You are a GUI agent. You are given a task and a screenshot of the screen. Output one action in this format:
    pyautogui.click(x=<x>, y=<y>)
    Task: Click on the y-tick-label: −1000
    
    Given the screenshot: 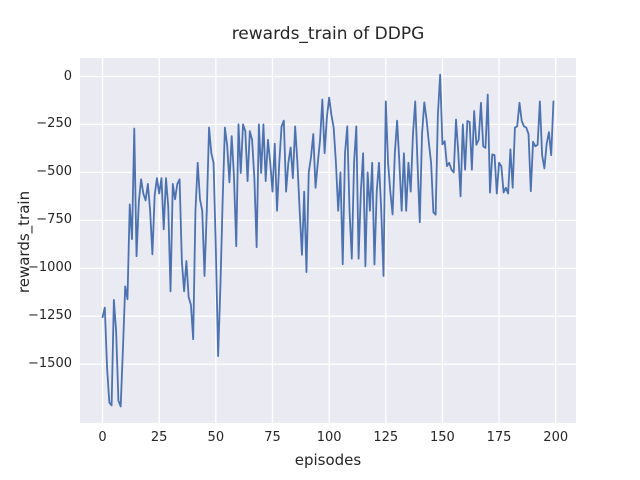 What is the action you would take?
    pyautogui.click(x=50, y=268)
    